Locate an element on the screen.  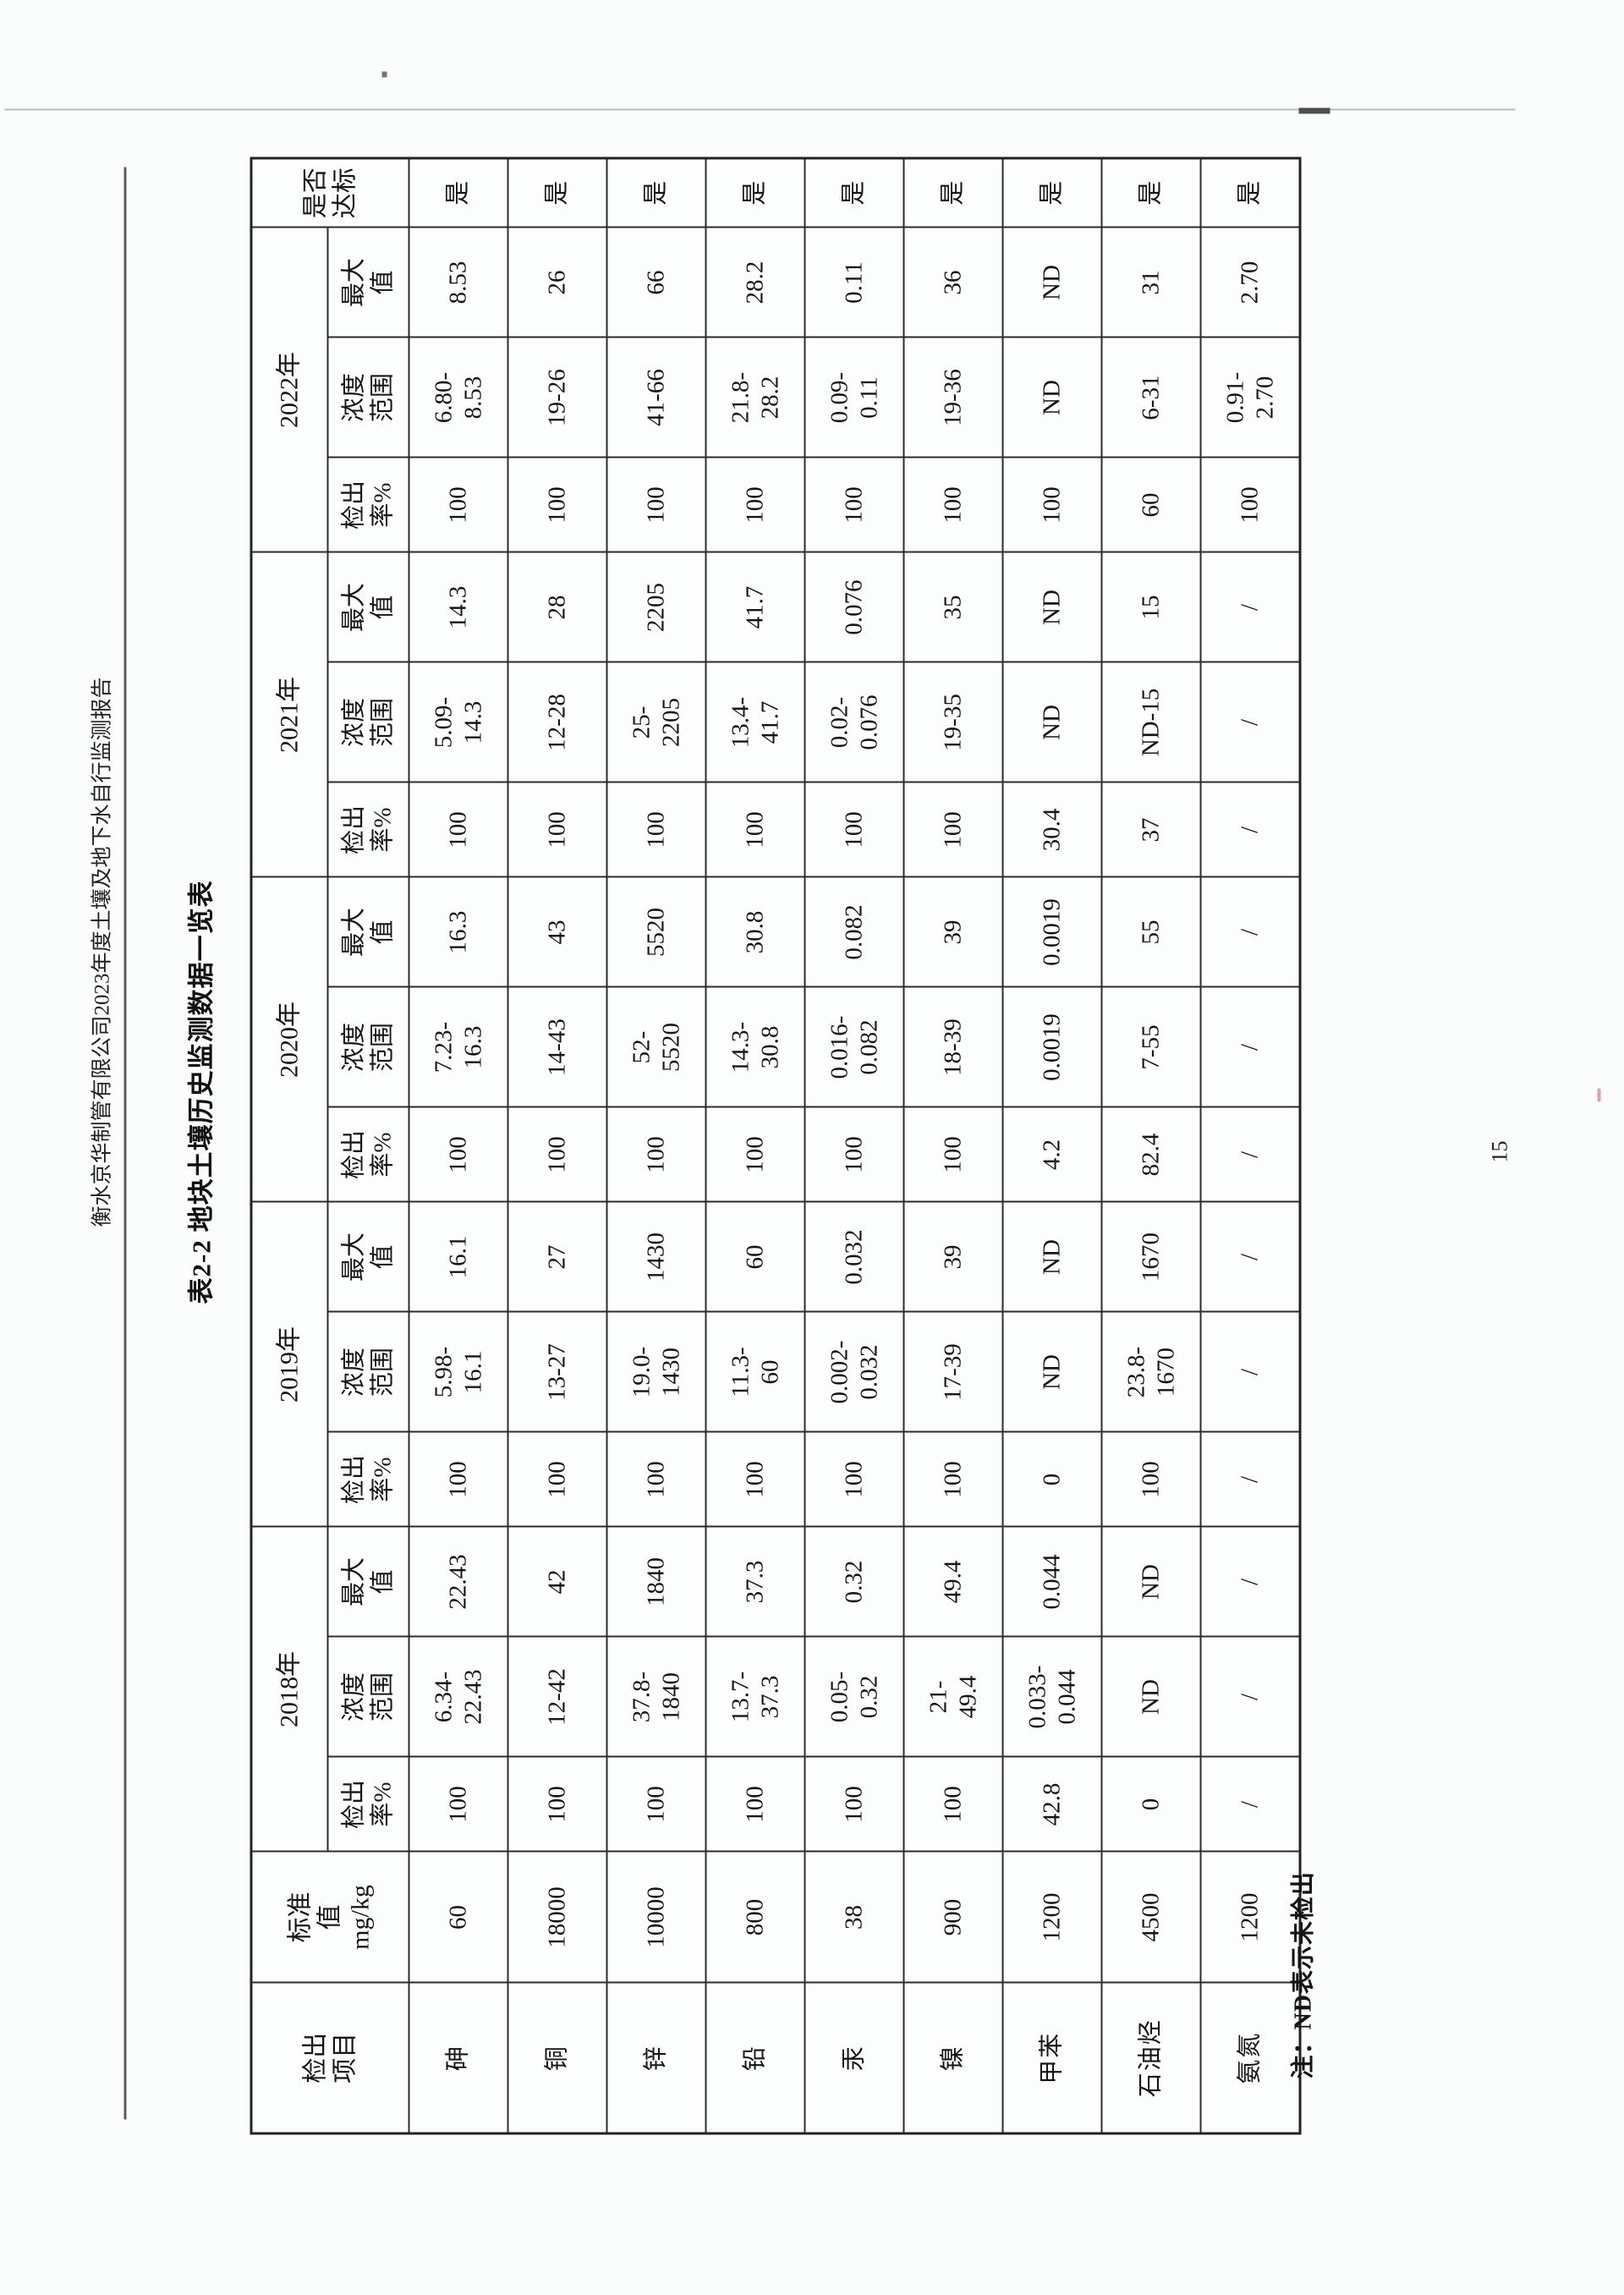
range-cell-2021: 19-35 is located at coordinates (953, 722).